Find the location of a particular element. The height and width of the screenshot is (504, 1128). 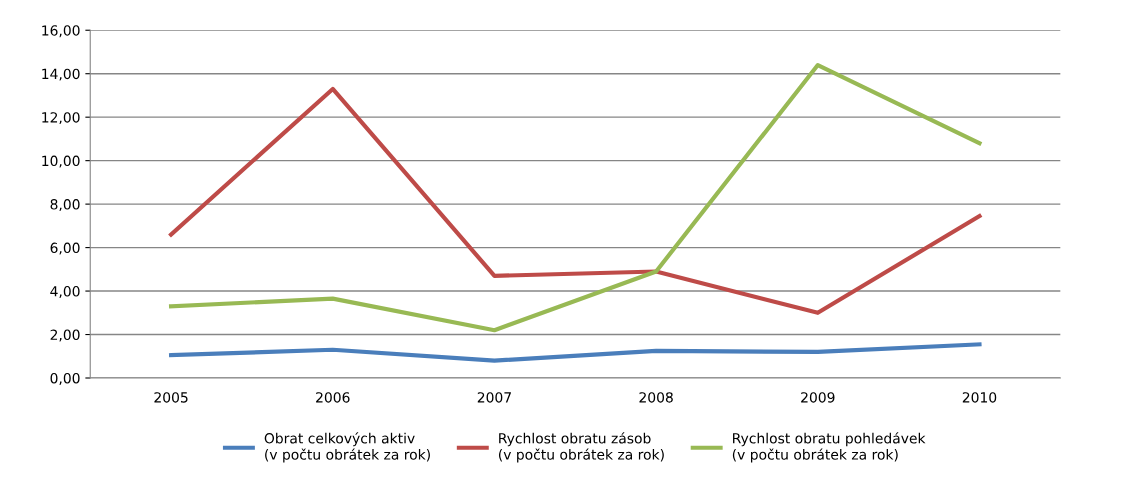

y-tick-label: 10,00 is located at coordinates (61, 161).